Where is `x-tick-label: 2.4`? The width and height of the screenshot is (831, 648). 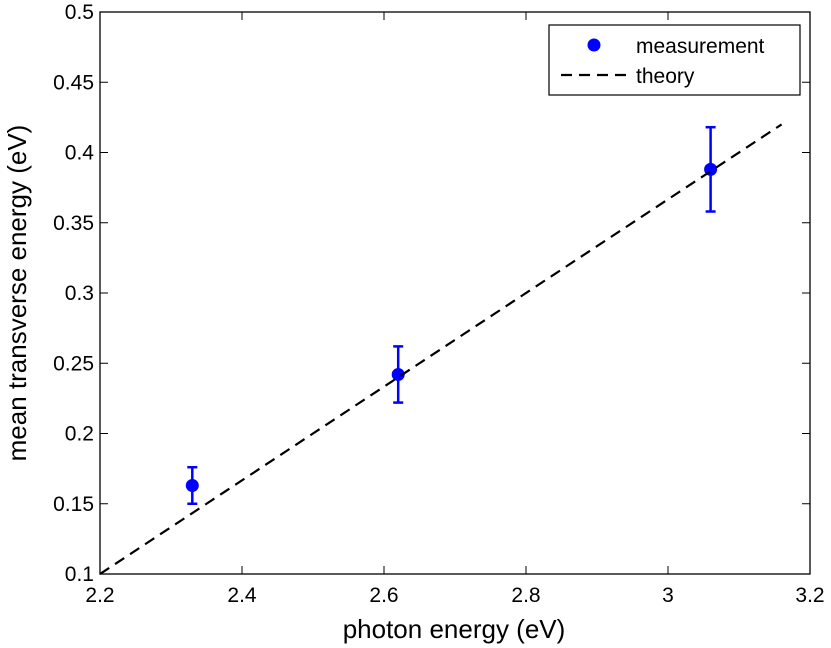
x-tick-label: 2.4 is located at coordinates (242, 595).